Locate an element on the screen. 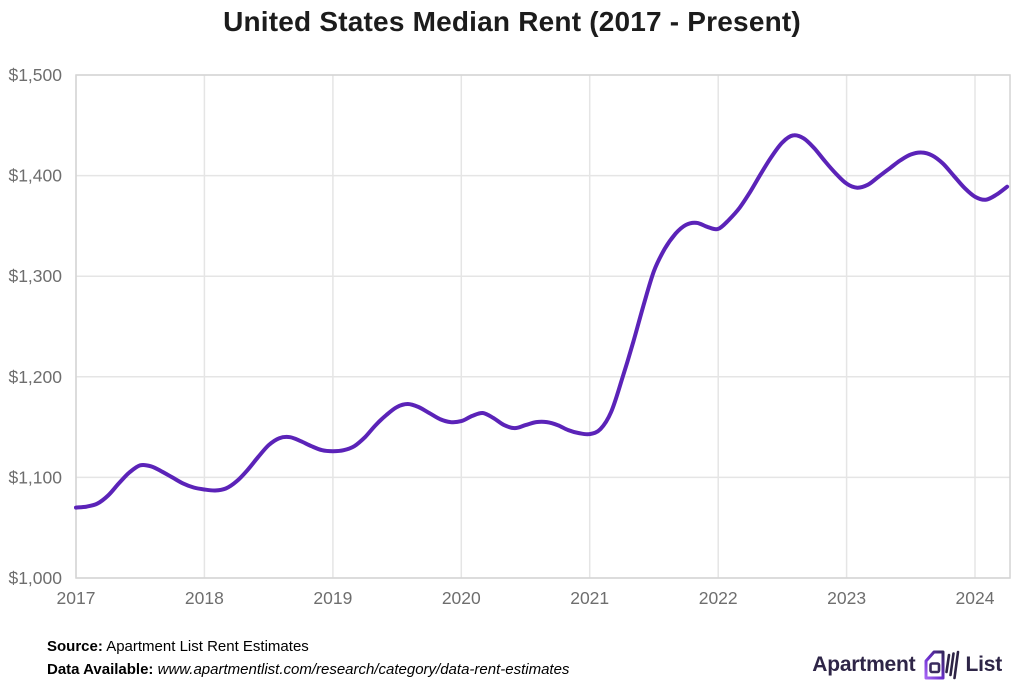  x-axis-tick-label: 2023 is located at coordinates (846, 598).